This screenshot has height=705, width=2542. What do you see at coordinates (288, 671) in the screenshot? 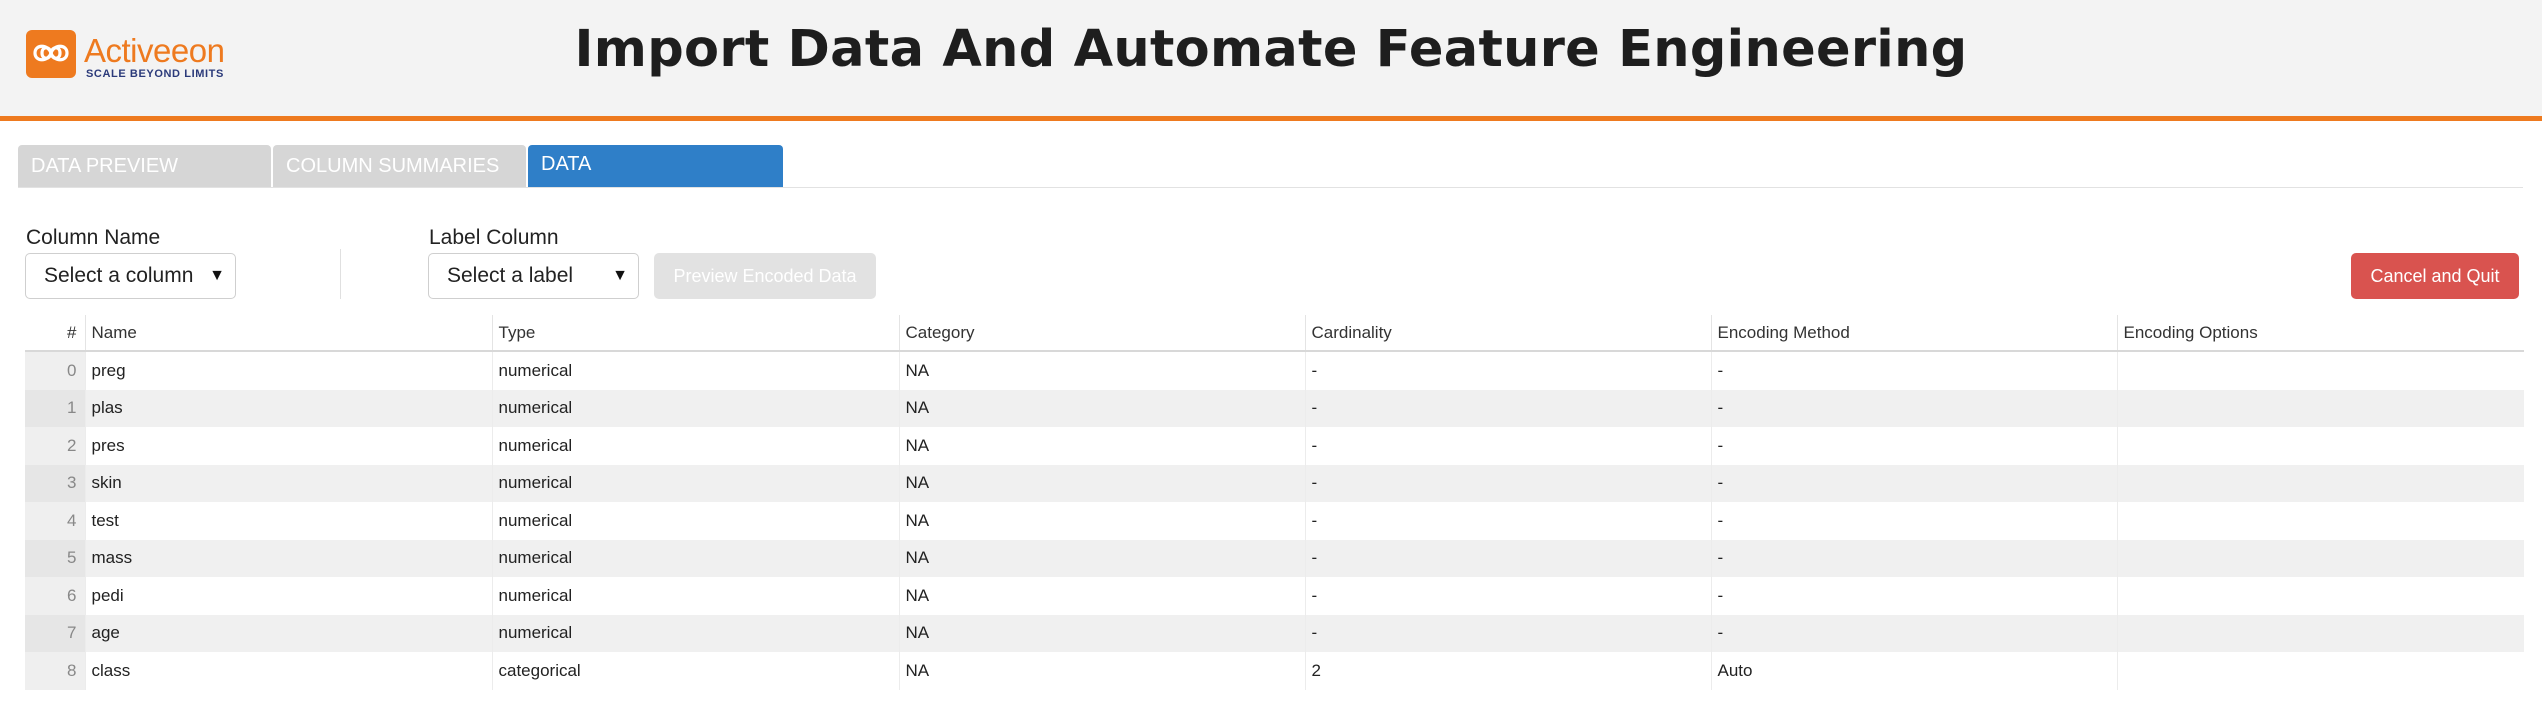
I see `name-cell: class` at bounding box center [288, 671].